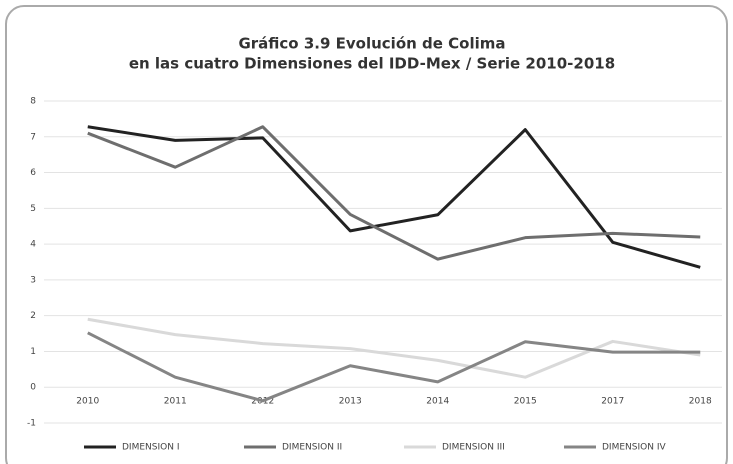 The image size is (733, 464). I want to click on x-tick-label: 2010, so click(87, 402).